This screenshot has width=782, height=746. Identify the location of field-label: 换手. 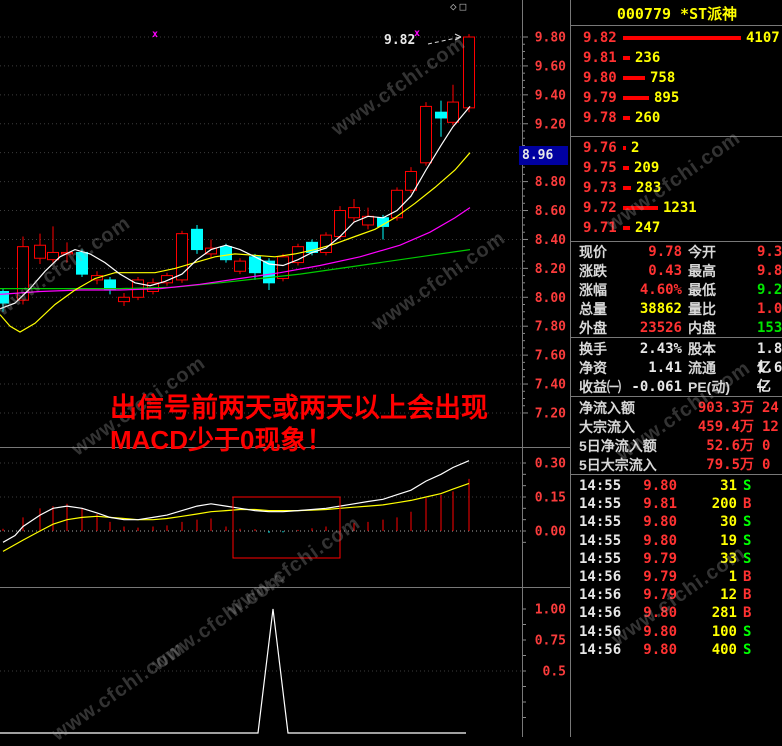
(593, 349).